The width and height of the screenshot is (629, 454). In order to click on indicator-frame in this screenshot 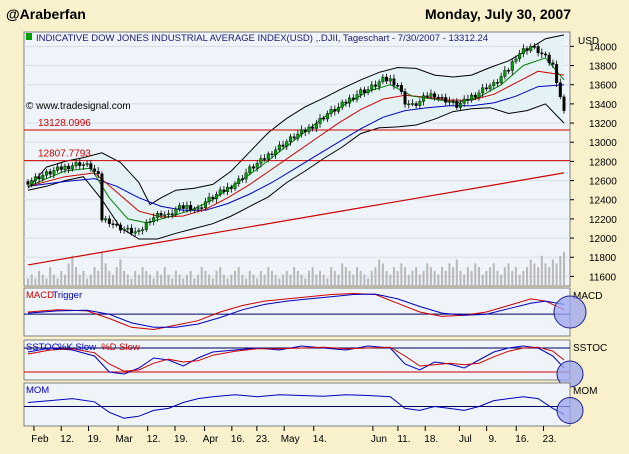, I will do `click(297, 404)`.